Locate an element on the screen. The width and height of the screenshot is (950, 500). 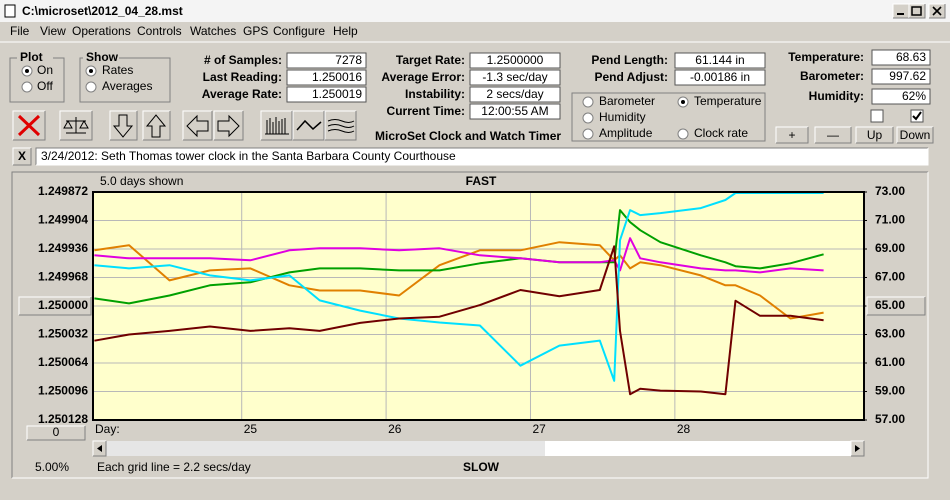
window-control is located at coordinates (901, 11).